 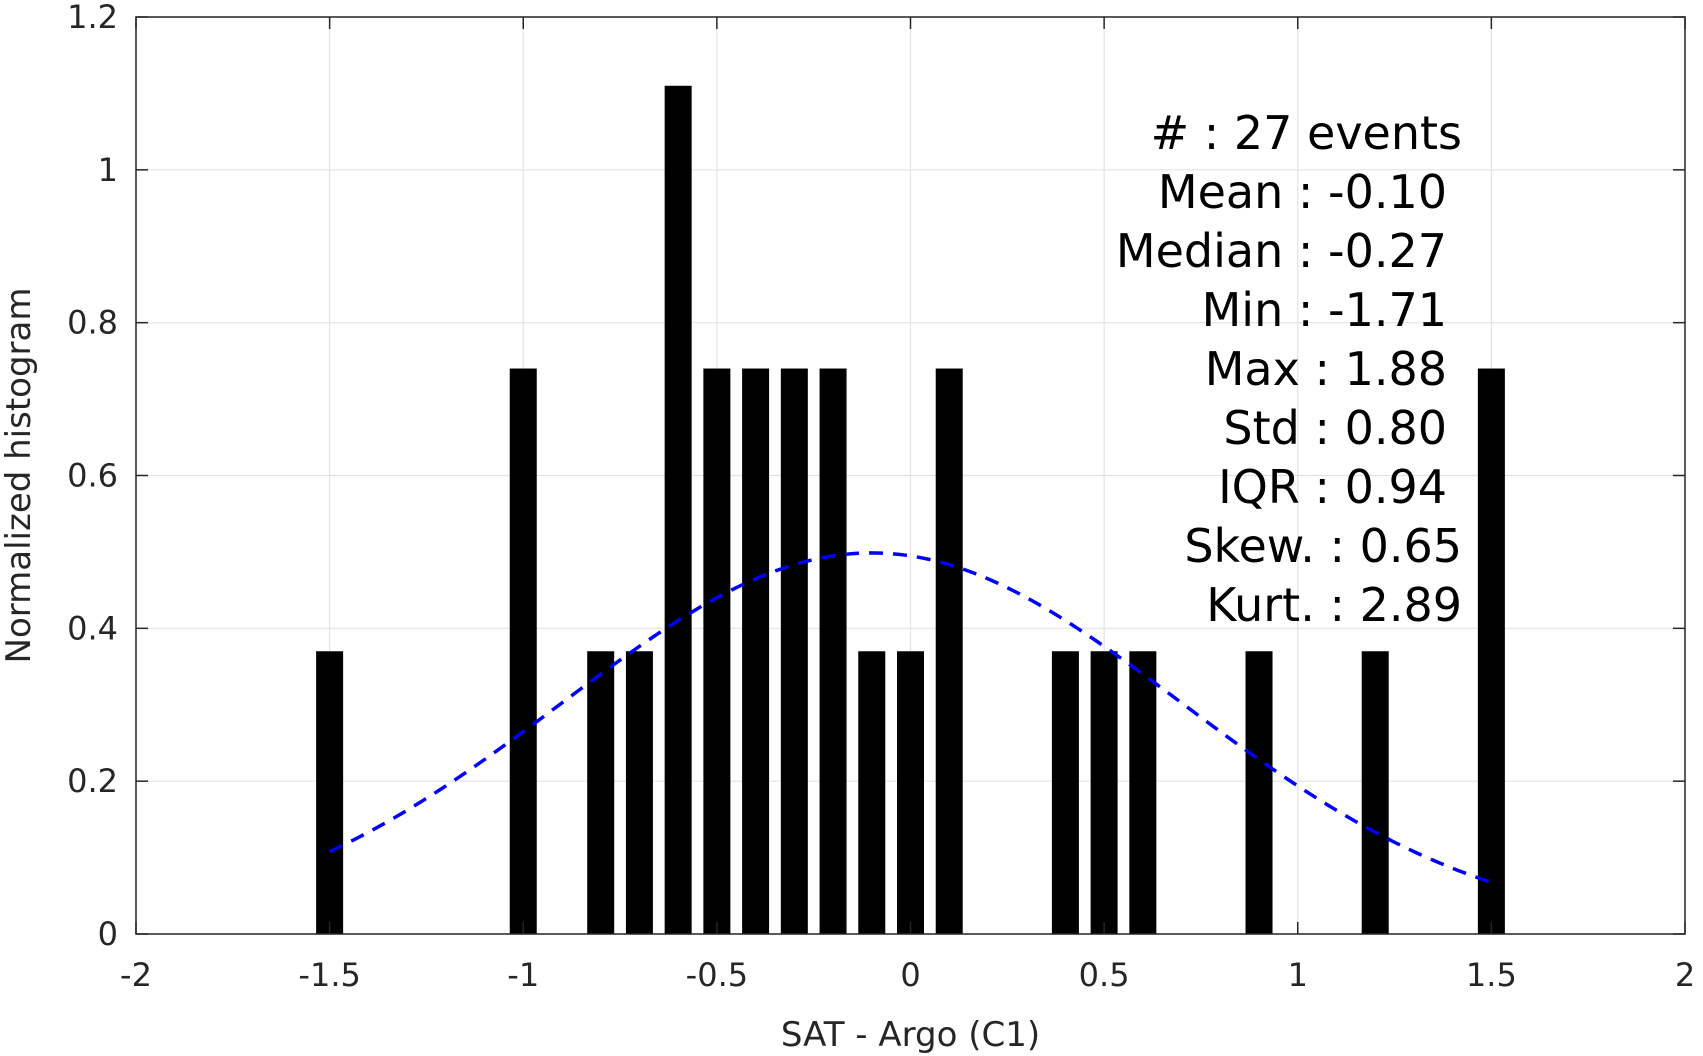 I want to click on y-tick-label: 0.4, so click(x=92, y=628).